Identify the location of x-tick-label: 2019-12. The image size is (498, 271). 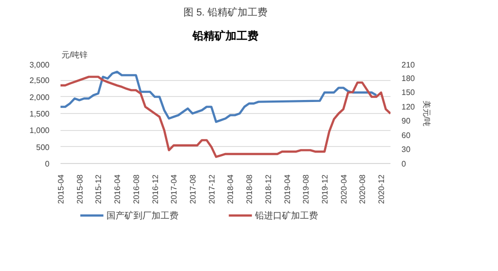
(325, 189).